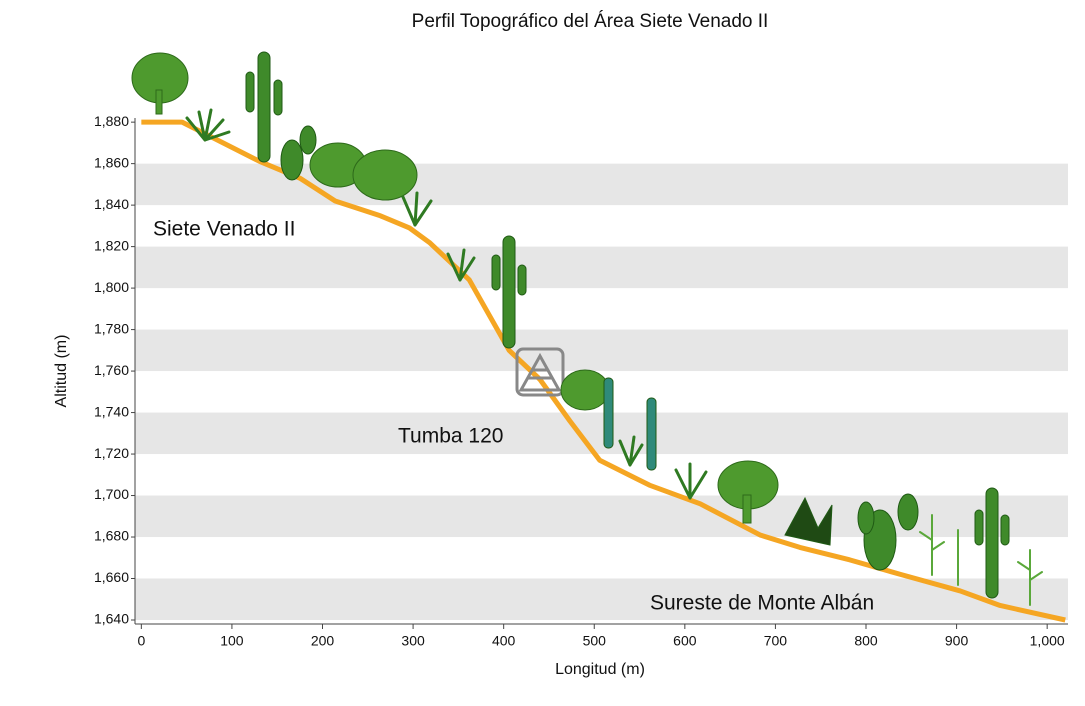 The image size is (1085, 706). I want to click on y-axis-label: Altitud (m), so click(61, 371).